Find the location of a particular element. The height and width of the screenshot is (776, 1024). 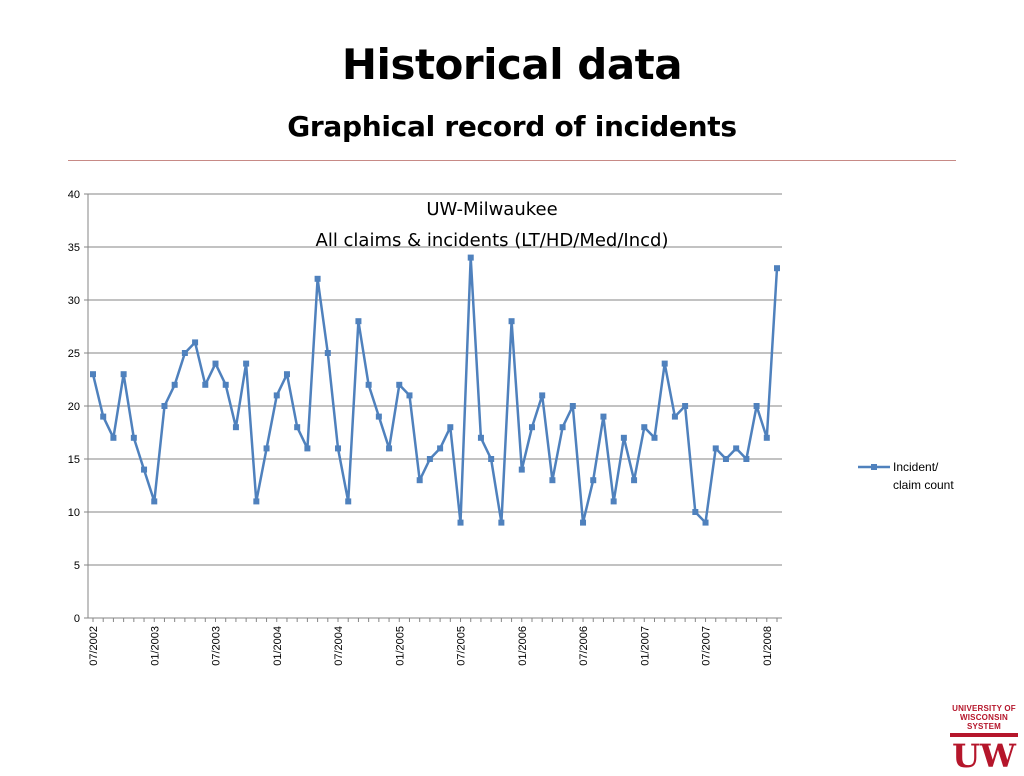

slide-title: Historical data is located at coordinates (512, 64).